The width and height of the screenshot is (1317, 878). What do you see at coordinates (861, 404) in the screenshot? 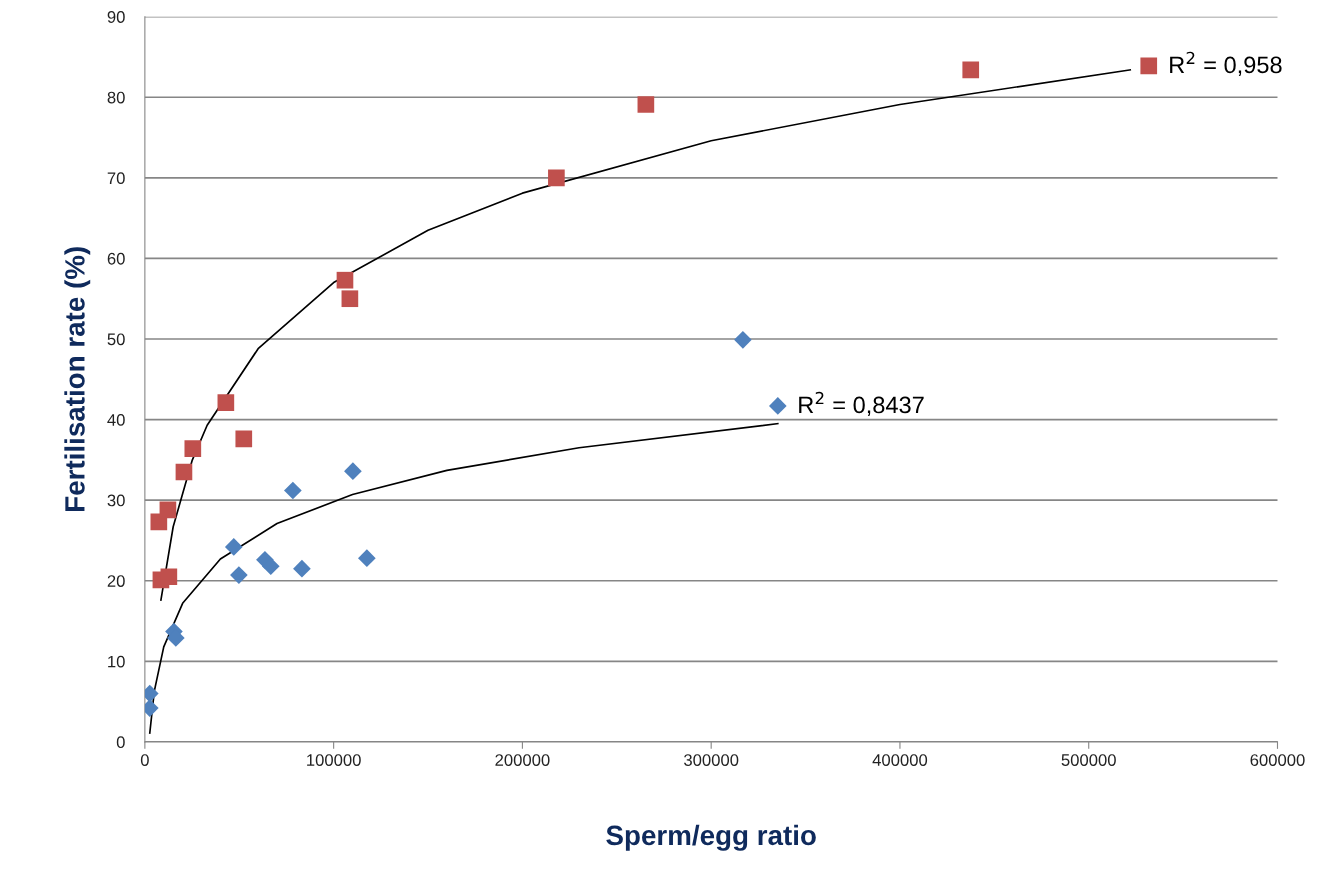
I see `annotation: R$^{2}$ = 0,8437` at bounding box center [861, 404].